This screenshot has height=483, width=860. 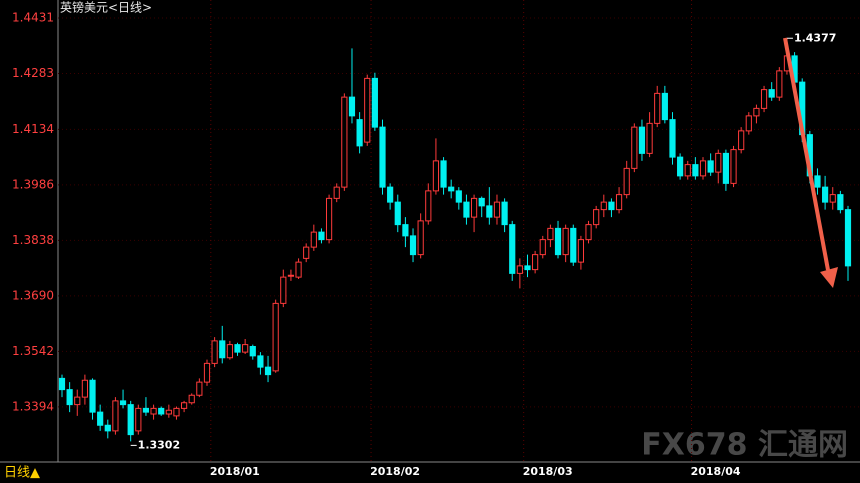 What do you see at coordinates (806, 154) in the screenshot?
I see `trend-arrow` at bounding box center [806, 154].